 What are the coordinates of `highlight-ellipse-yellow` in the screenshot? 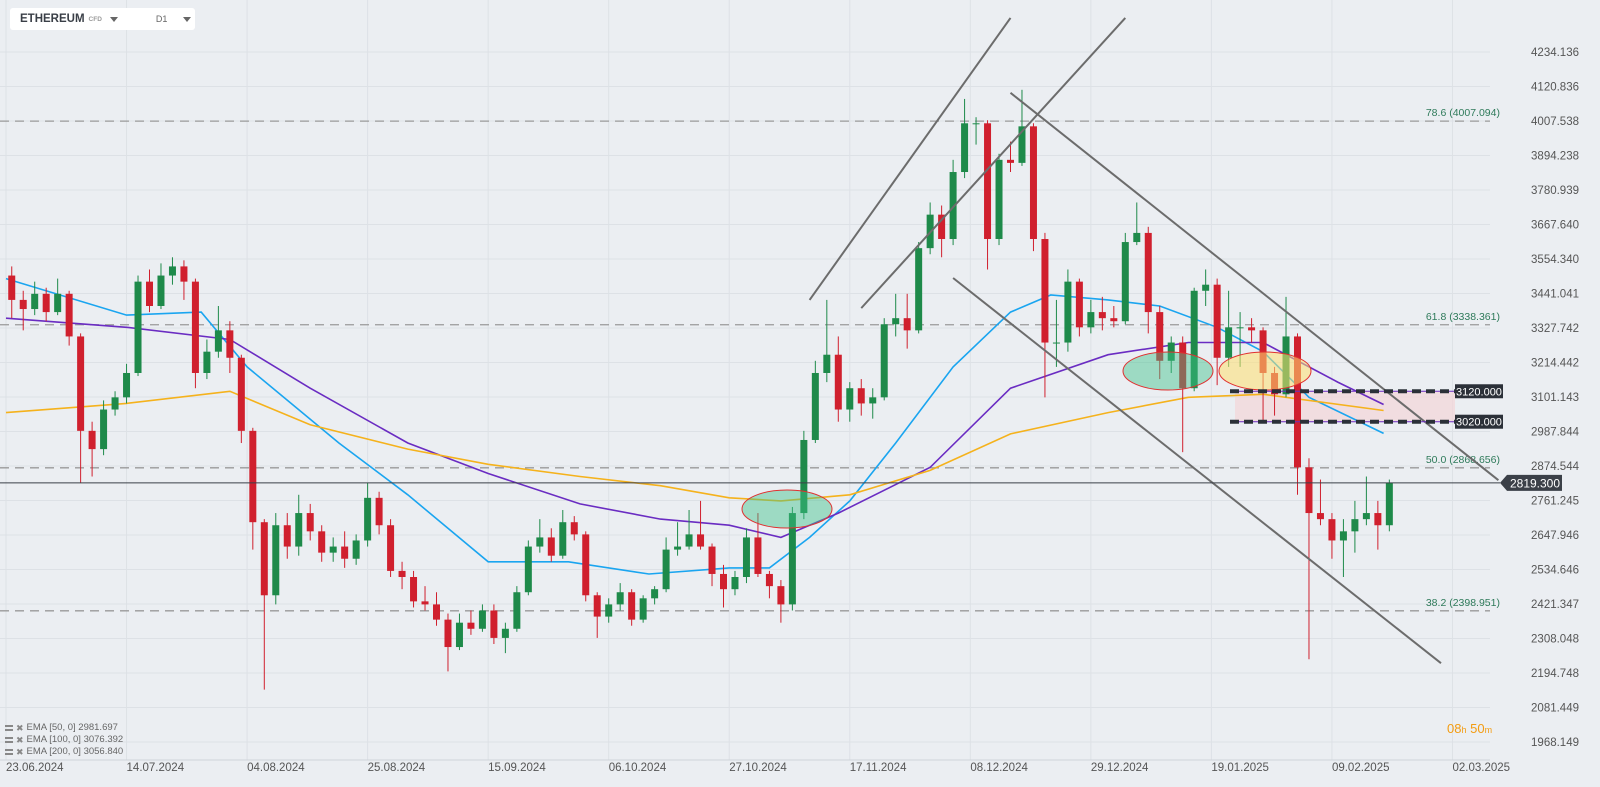 It's located at (1265, 371).